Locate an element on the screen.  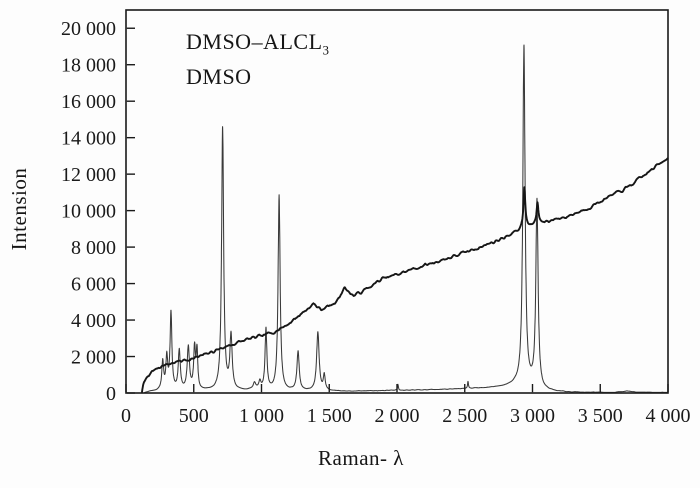
y-tick-label: 0 is located at coordinates (111, 394).